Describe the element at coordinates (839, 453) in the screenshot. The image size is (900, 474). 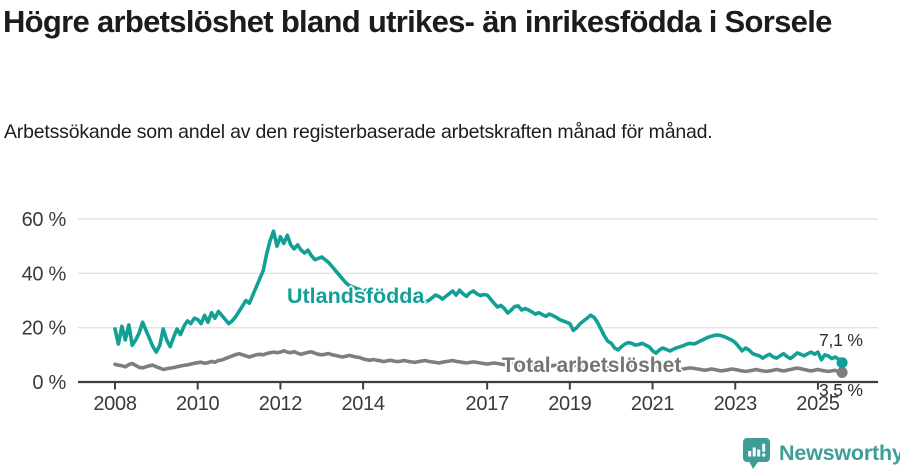
I see `newsworthy-wordmark: Newsworthy` at that location.